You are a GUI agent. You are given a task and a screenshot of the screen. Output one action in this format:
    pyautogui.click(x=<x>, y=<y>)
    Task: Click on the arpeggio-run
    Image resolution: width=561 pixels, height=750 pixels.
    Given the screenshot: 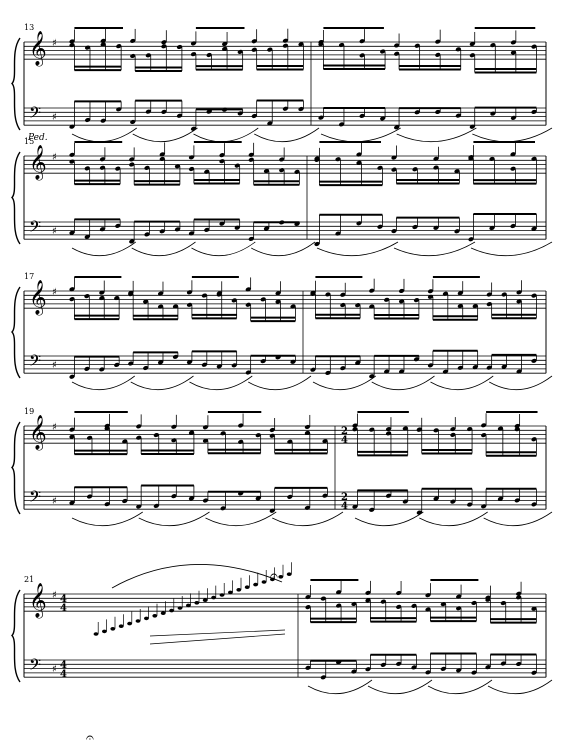 What is the action you would take?
    pyautogui.click(x=192, y=603)
    